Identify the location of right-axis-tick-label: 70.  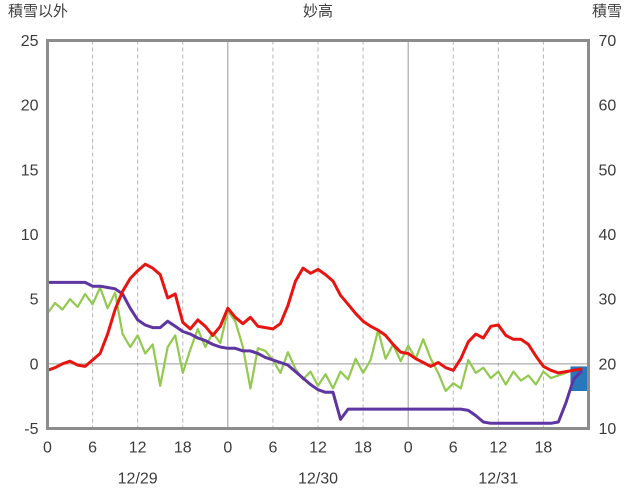
(608, 41).